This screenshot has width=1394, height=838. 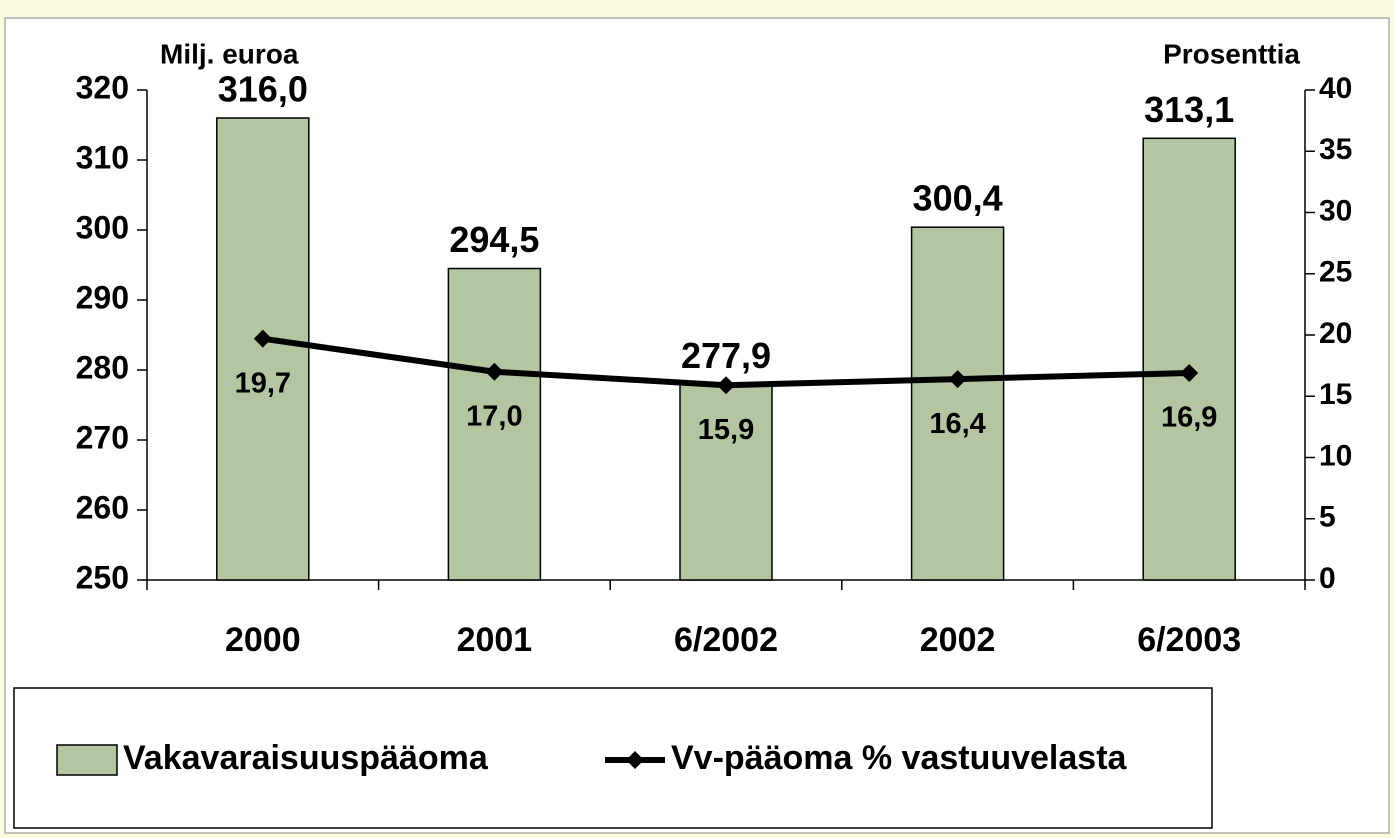 What do you see at coordinates (1335, 272) in the screenshot?
I see `y2-tick-label: 25` at bounding box center [1335, 272].